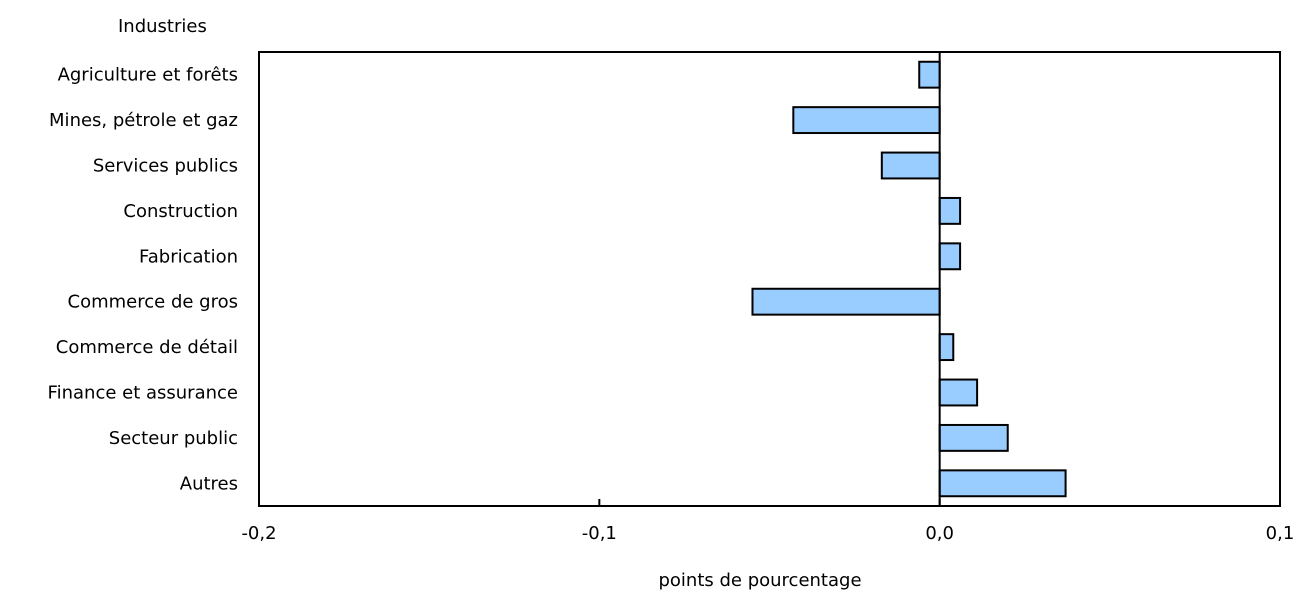 The height and width of the screenshot is (591, 1299). I want to click on category-label-5: Fabrication, so click(188, 256).